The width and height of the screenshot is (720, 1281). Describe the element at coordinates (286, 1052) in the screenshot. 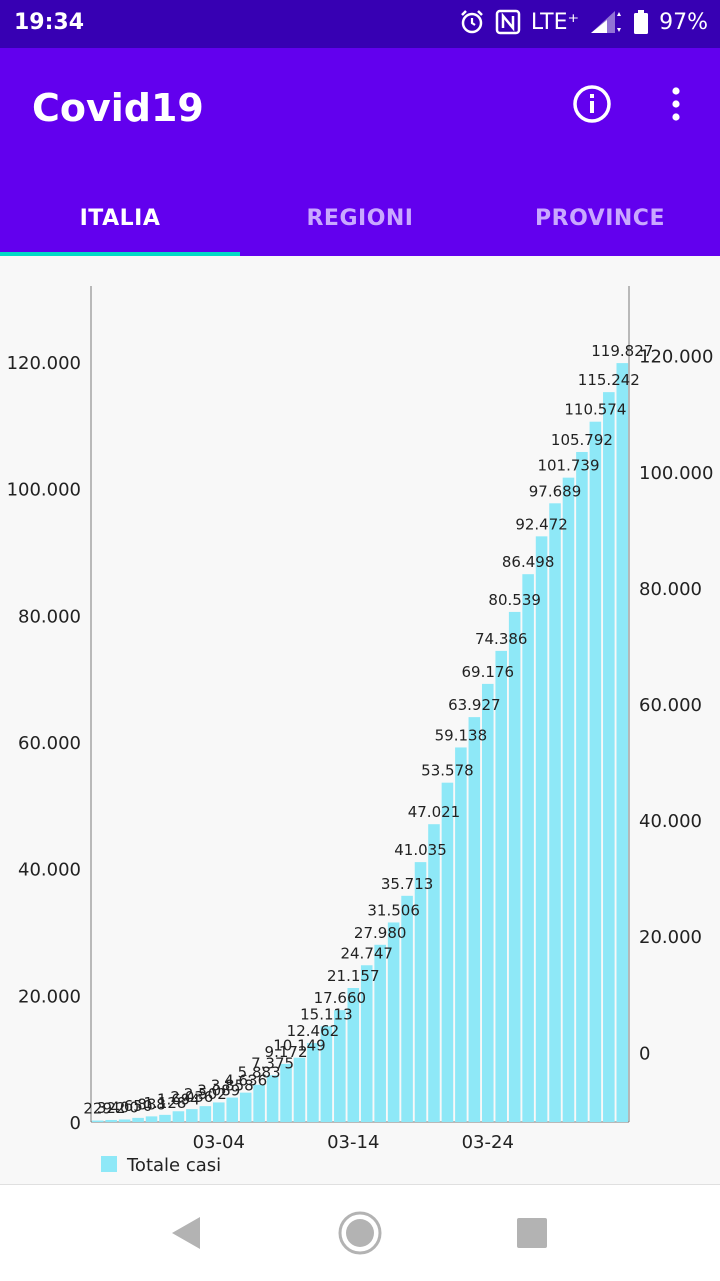

I see `bar-data-label: 9.172` at that location.